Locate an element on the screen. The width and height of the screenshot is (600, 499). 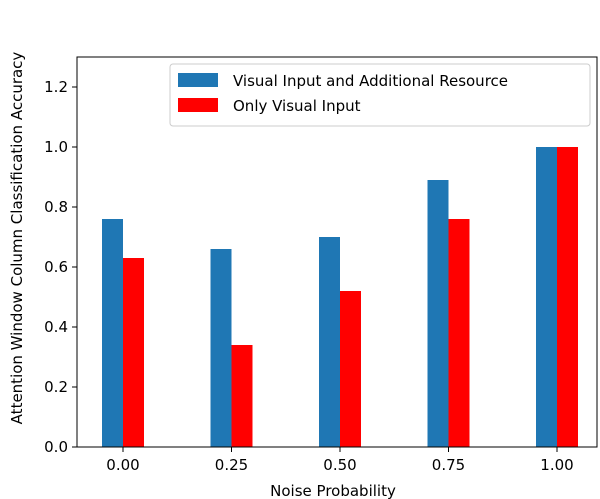
x-tick-label: 0.75 is located at coordinates (448, 465).